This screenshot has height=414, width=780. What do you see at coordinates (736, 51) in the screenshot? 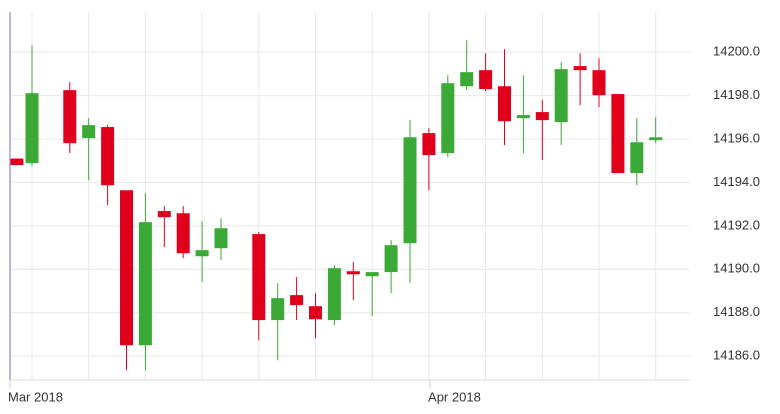
I see `y-tick-label: 14200.0` at bounding box center [736, 51].